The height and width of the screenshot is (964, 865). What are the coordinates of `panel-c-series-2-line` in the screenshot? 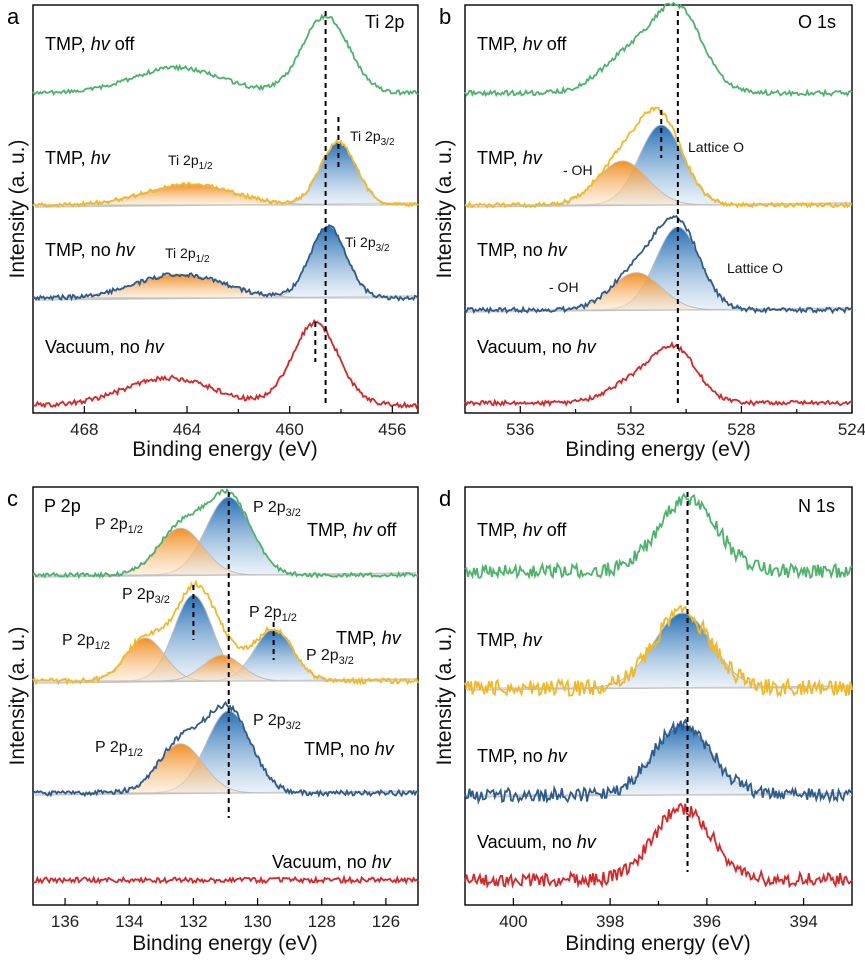 It's located at (225, 749).